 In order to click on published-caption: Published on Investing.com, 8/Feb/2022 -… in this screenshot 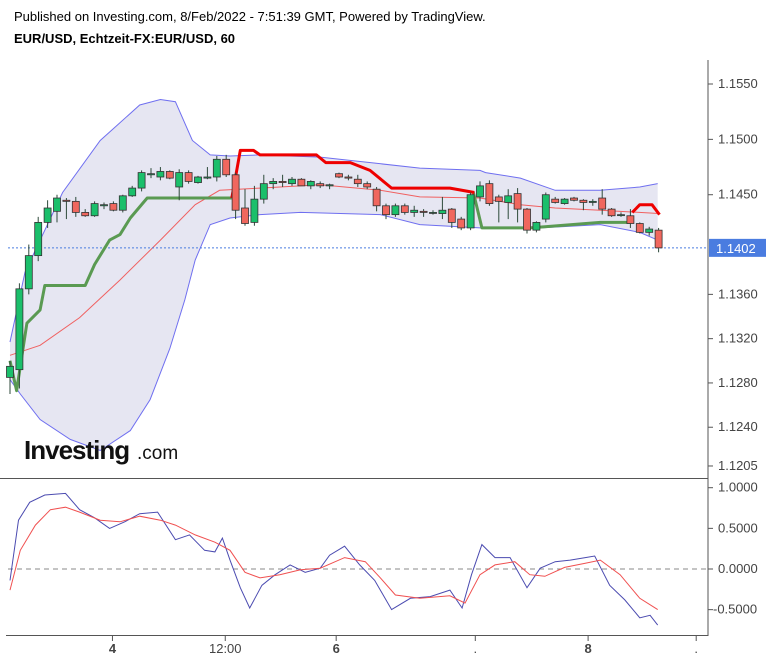, I will do `click(250, 16)`.